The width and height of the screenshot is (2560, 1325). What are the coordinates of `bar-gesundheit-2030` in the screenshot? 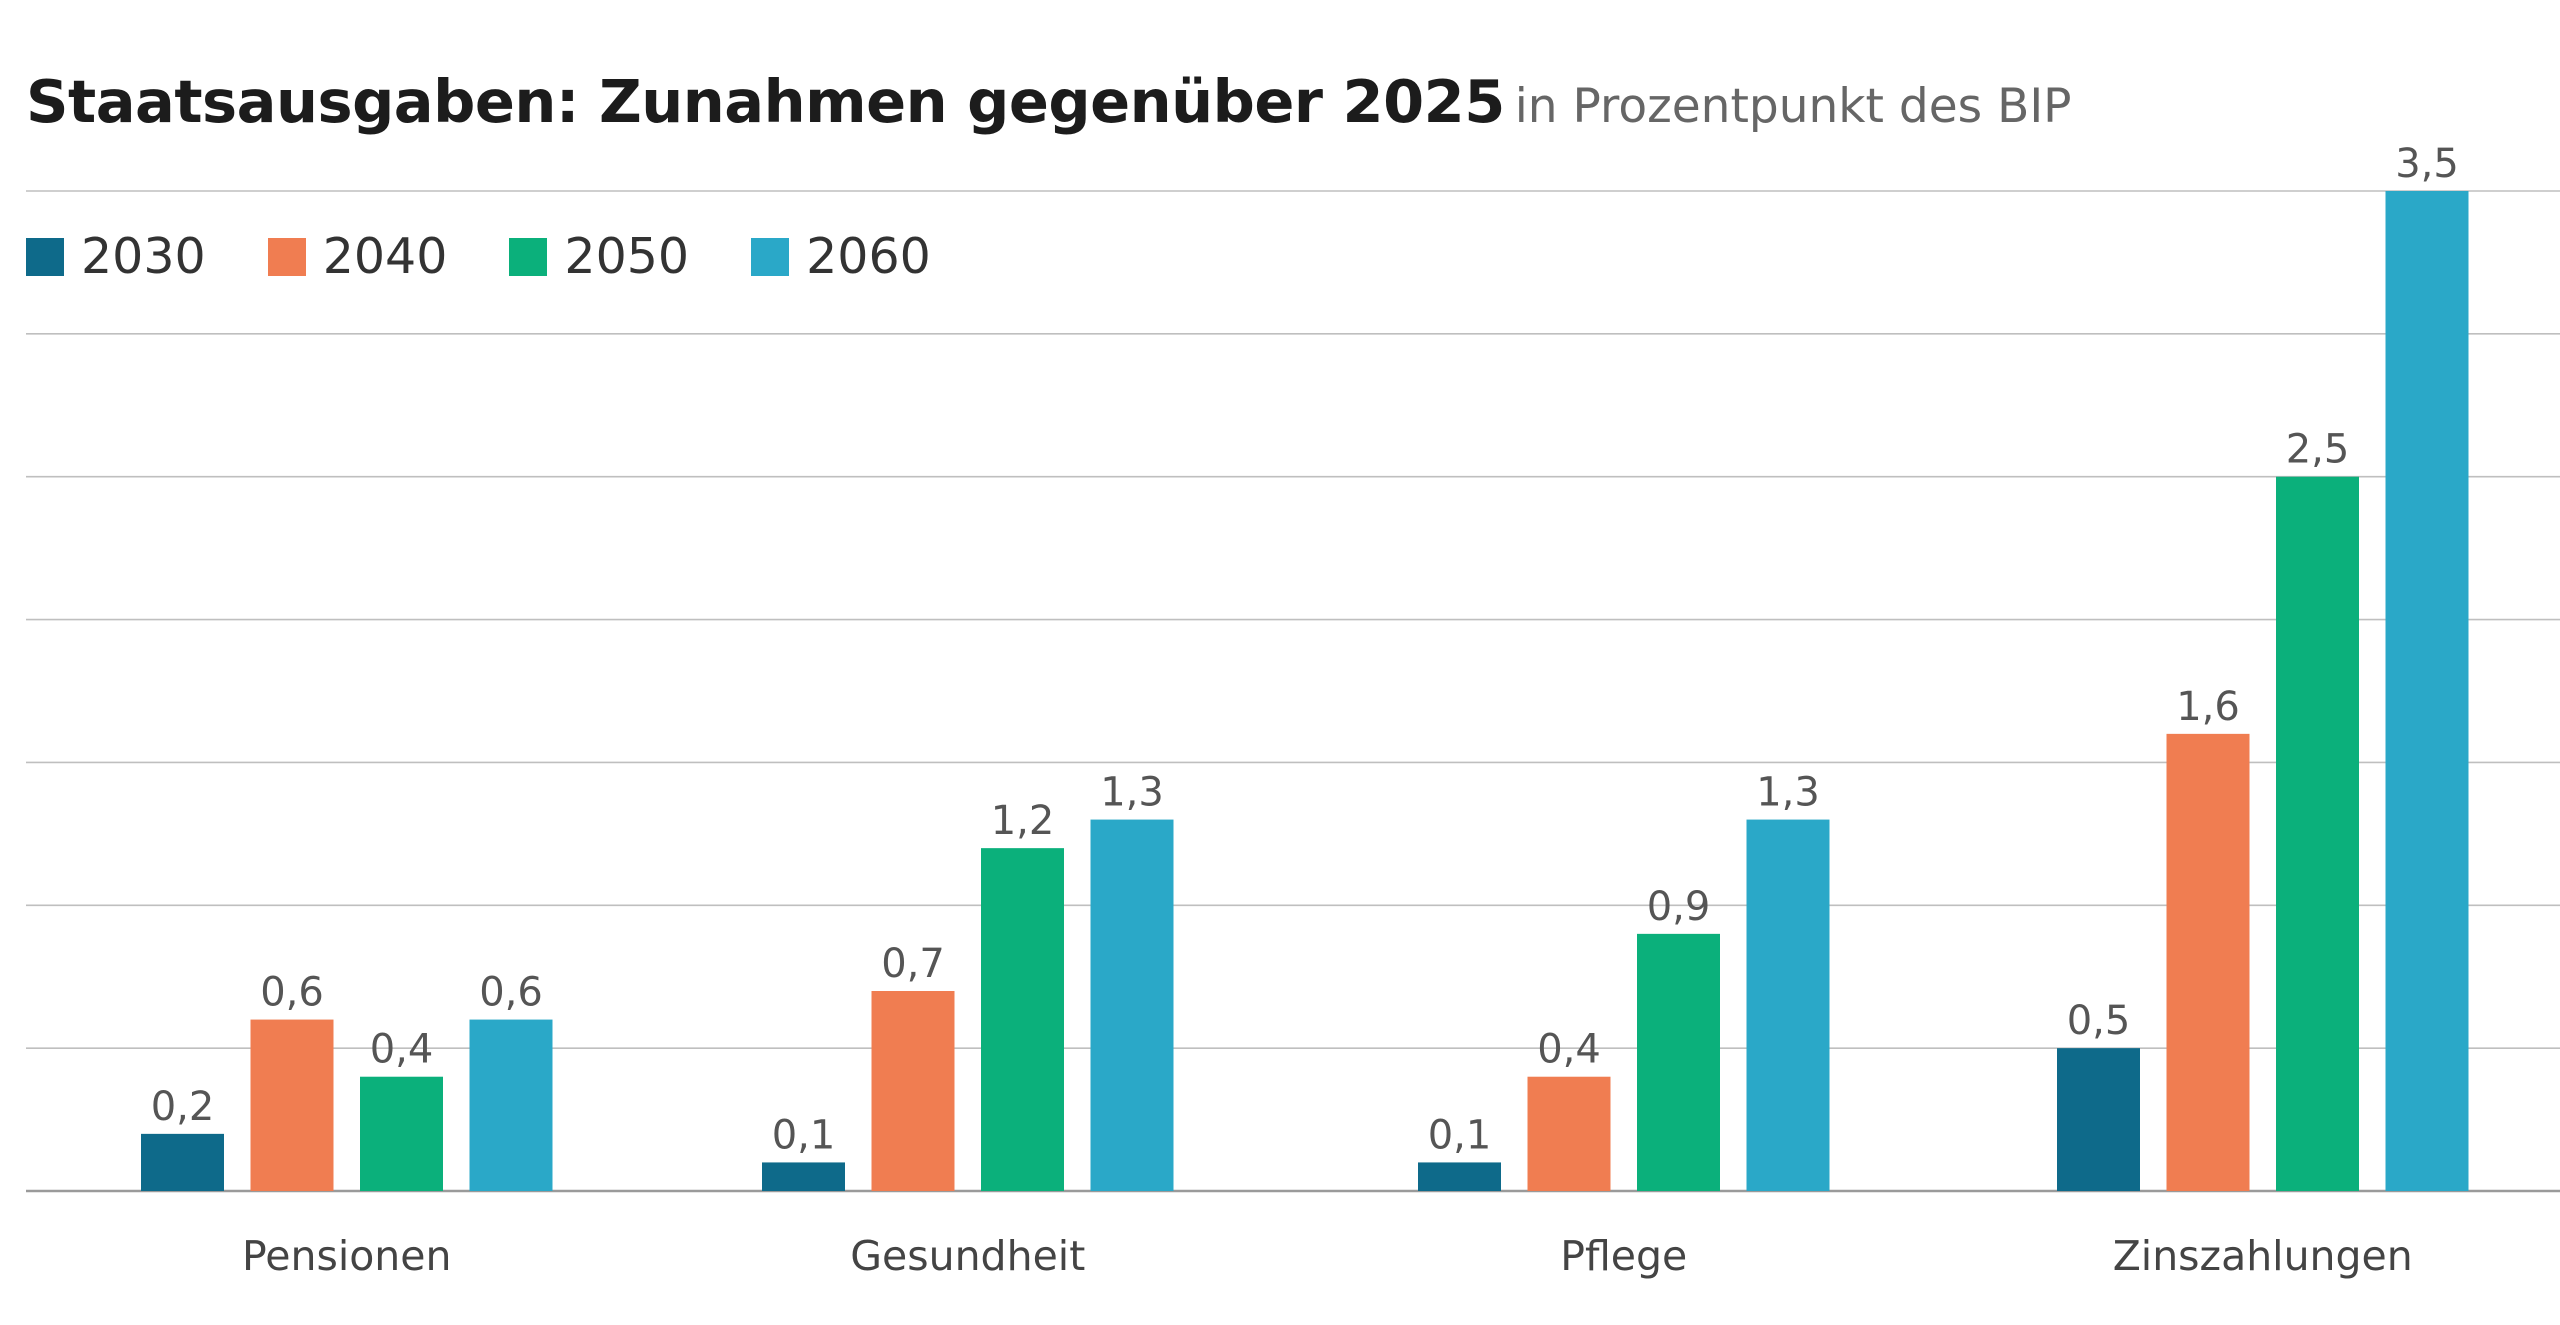 It's located at (803, 1176).